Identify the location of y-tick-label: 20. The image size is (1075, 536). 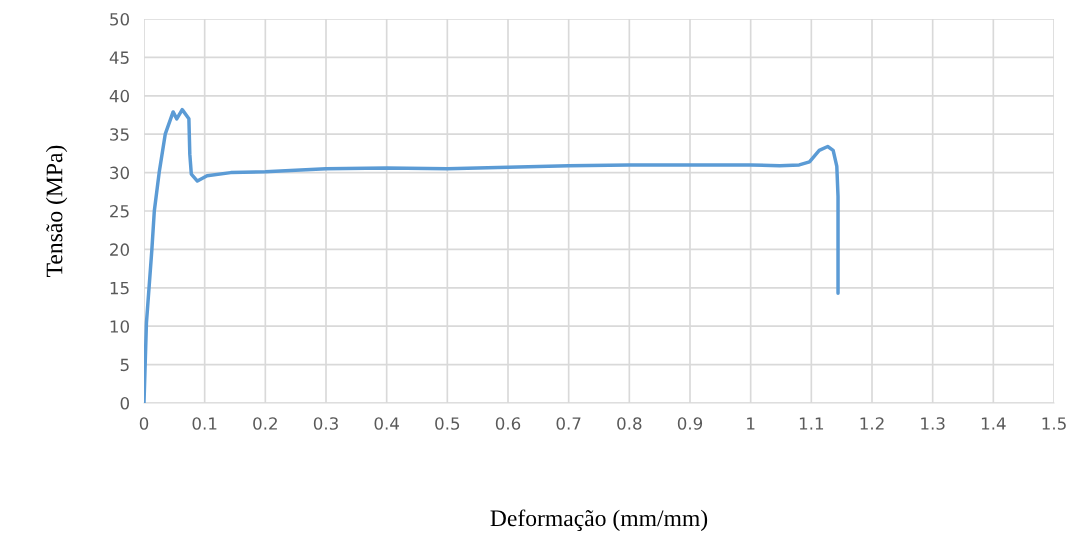
(119, 249).